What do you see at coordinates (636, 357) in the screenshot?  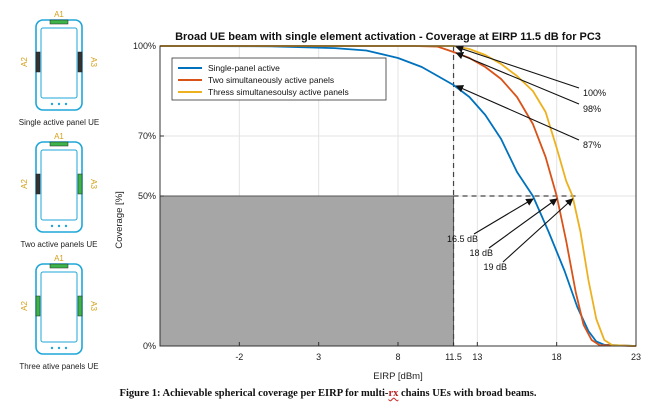 I see `x-tick-label-6: 23` at bounding box center [636, 357].